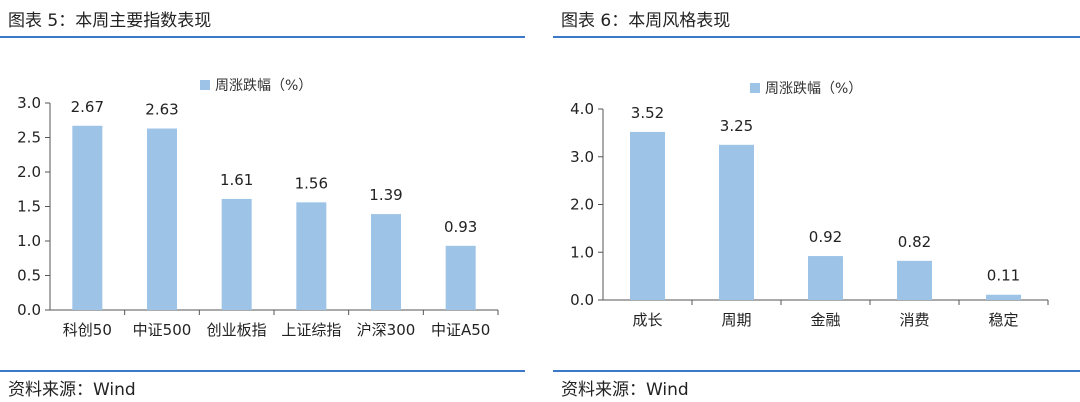 The width and height of the screenshot is (1080, 402). Describe the element at coordinates (460, 330) in the screenshot. I see `x-tick-label: 中证A50` at that location.